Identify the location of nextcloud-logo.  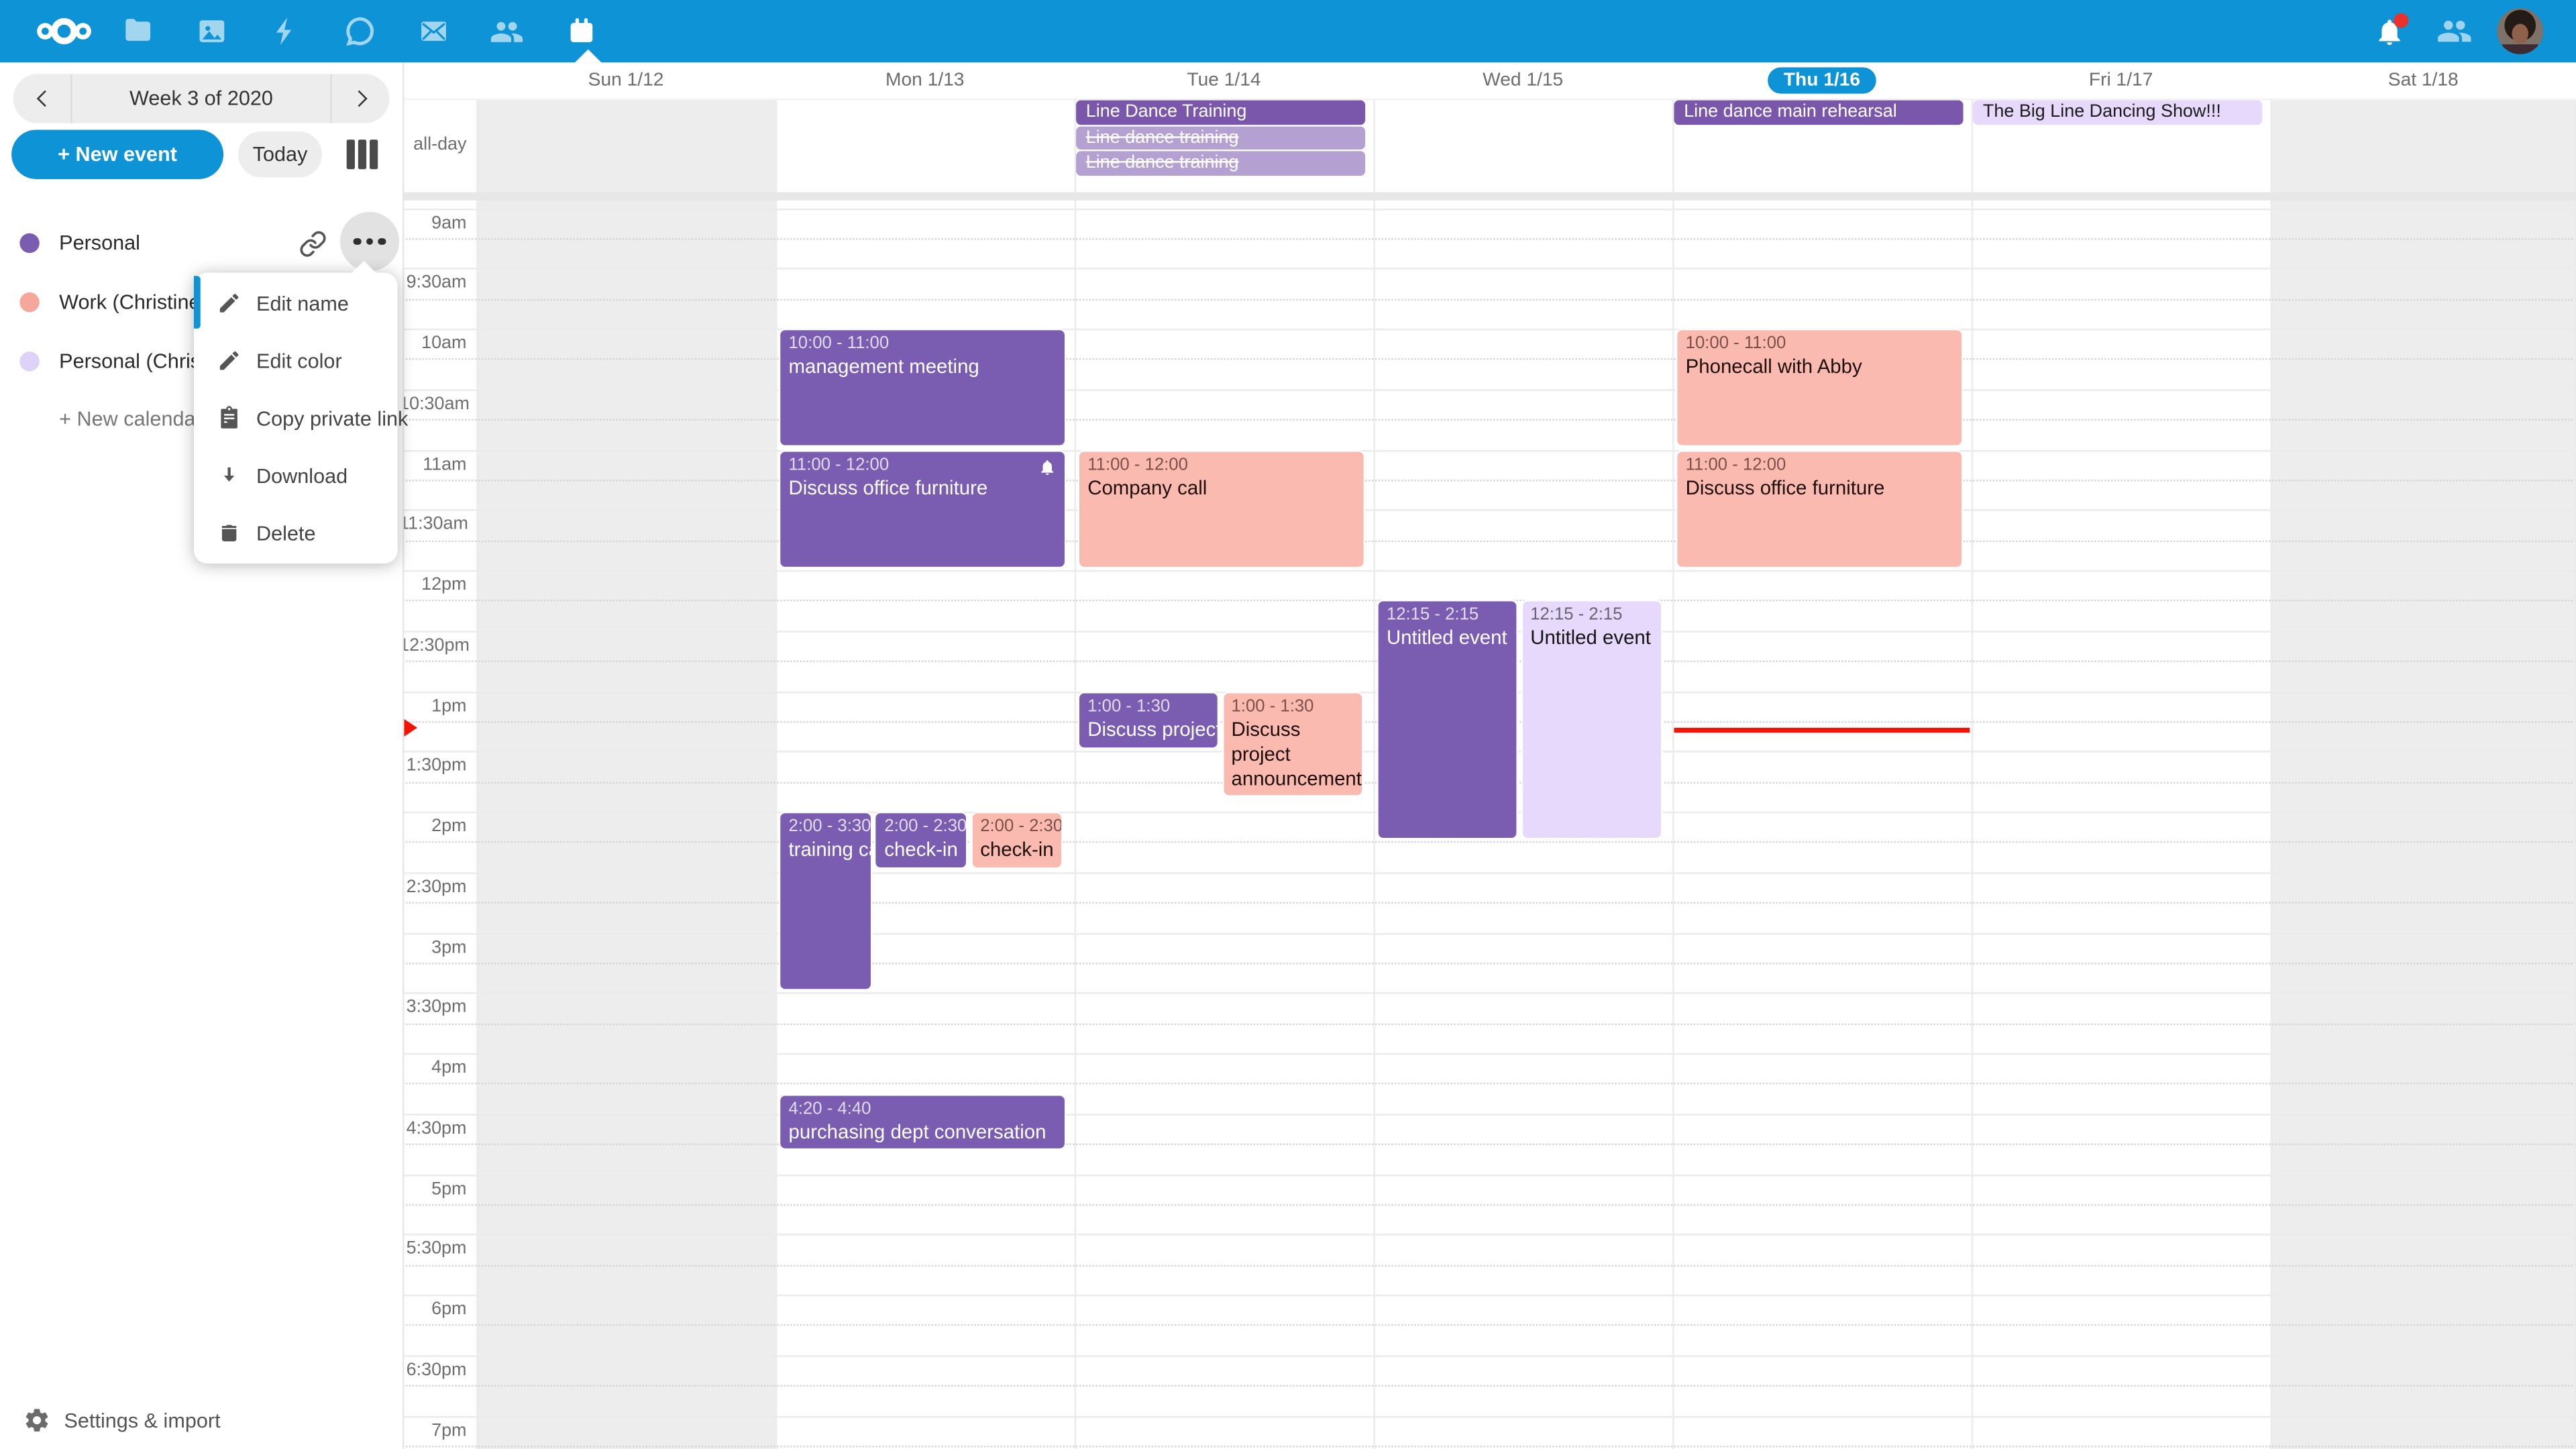
(63, 31).